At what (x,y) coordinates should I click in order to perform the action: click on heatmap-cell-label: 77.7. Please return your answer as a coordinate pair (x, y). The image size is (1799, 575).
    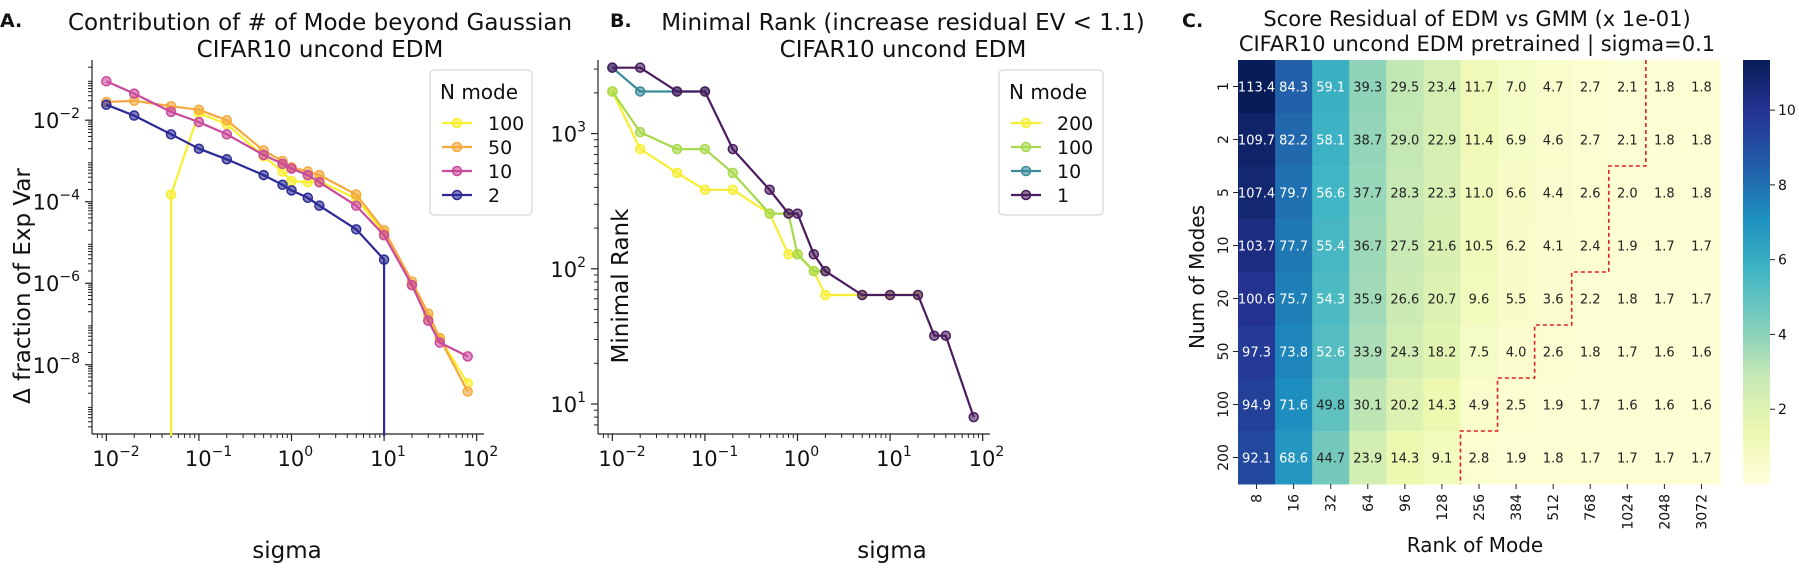
    Looking at the image, I should click on (1293, 247).